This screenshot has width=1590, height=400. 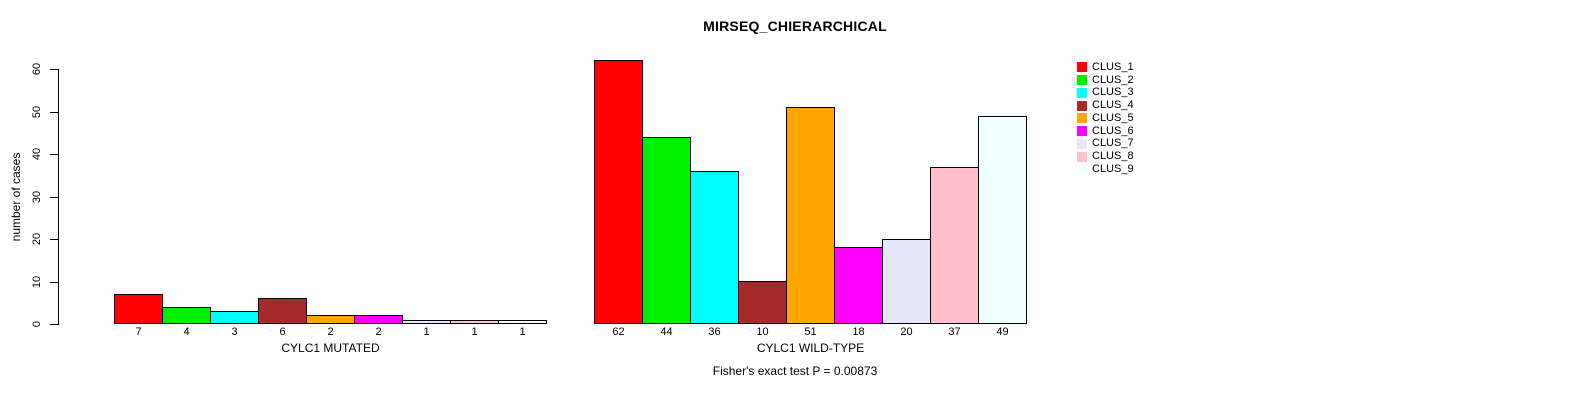 I want to click on legend-item: CLUS_4, so click(x=1105, y=105).